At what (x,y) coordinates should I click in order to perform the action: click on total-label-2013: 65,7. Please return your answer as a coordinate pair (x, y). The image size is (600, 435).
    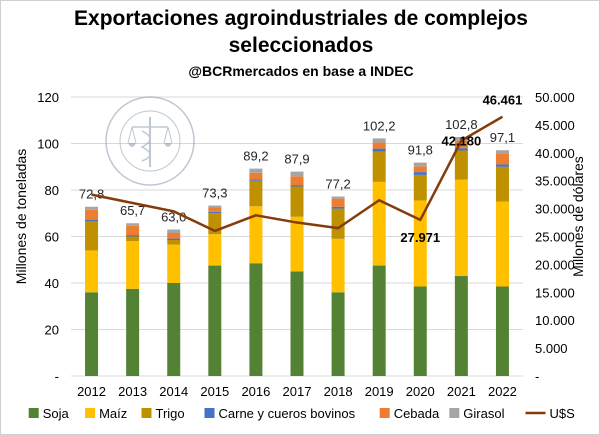
    Looking at the image, I should click on (132, 210).